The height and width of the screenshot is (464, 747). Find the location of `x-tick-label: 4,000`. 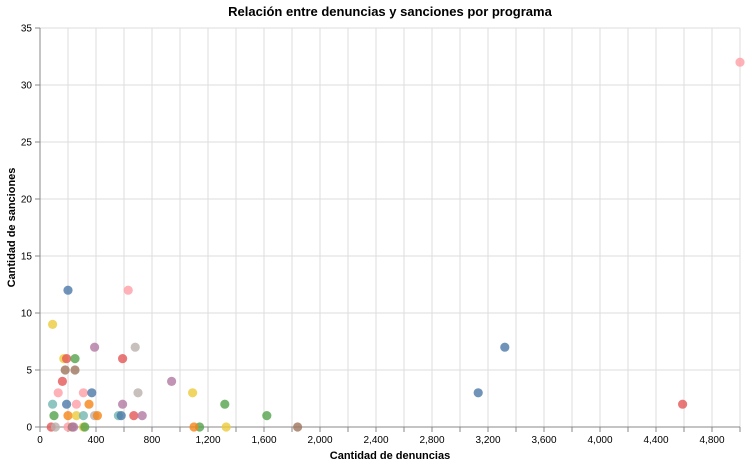

x-tick-label: 4,000 is located at coordinates (599, 440).